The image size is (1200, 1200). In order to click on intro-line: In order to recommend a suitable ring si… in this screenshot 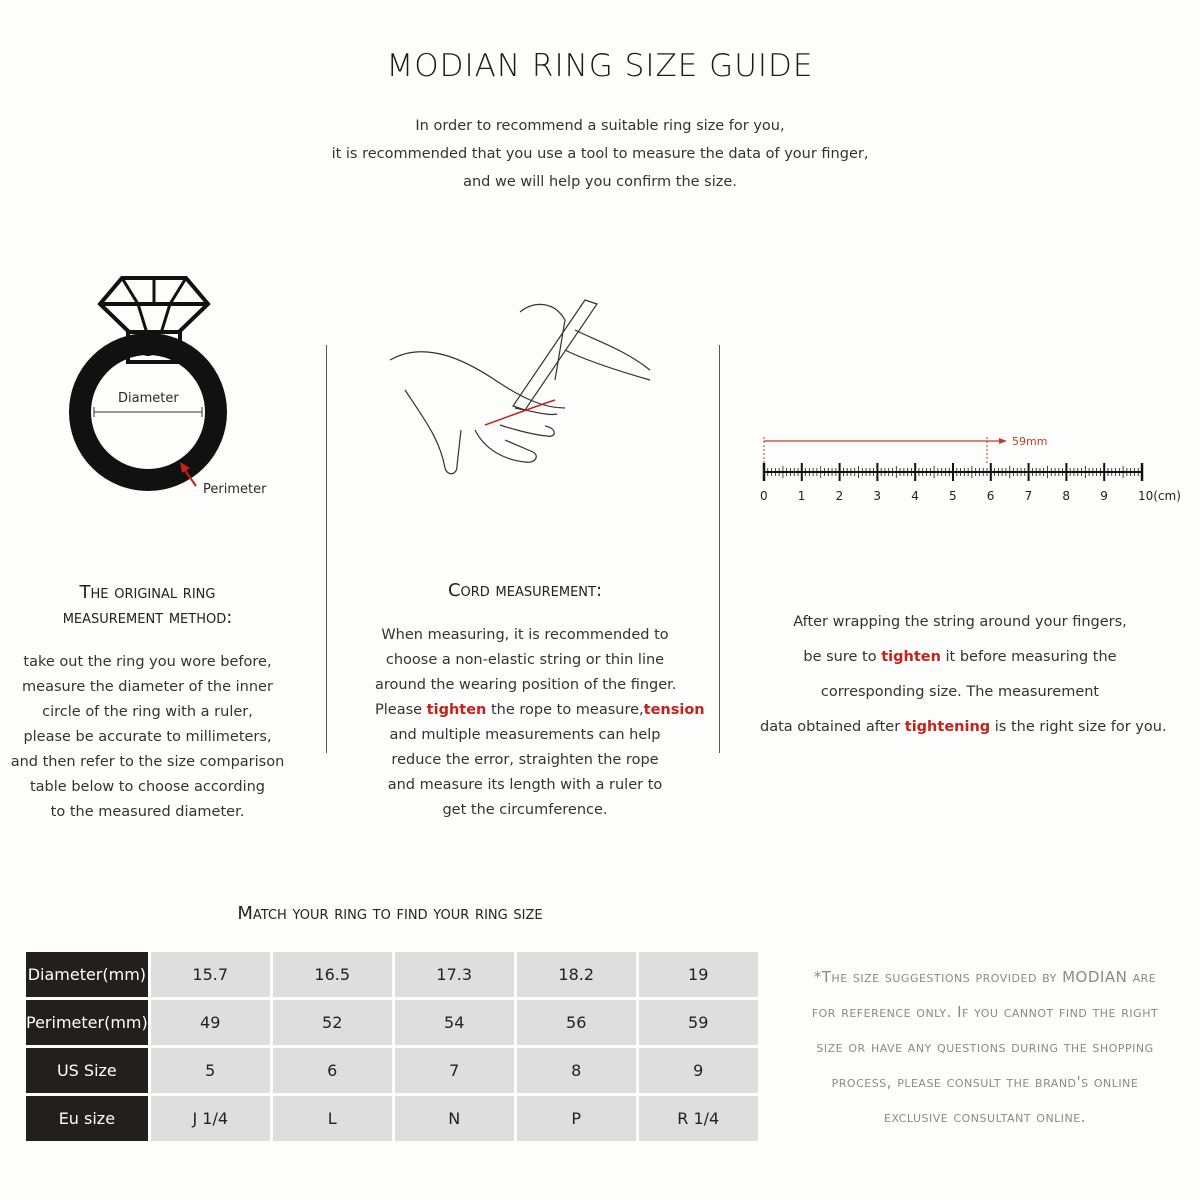, I will do `click(600, 126)`.